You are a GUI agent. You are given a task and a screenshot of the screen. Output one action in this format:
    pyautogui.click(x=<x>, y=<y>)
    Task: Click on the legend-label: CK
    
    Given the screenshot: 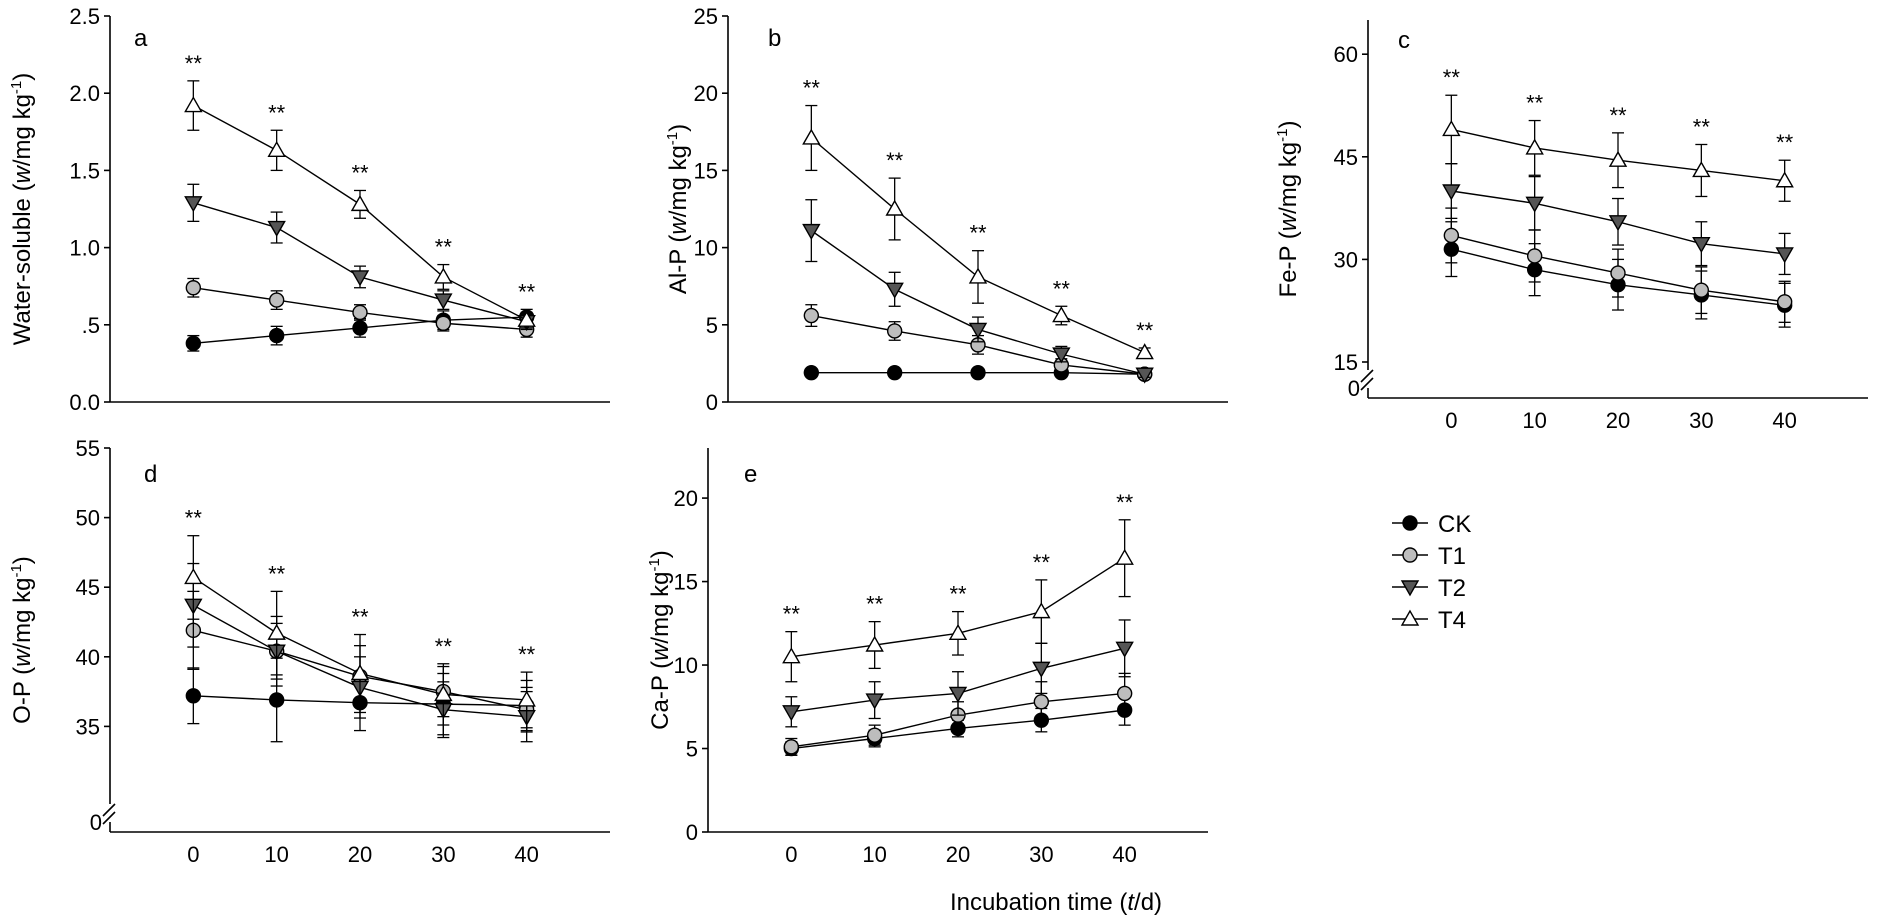 What is the action you would take?
    pyautogui.click(x=1454, y=524)
    